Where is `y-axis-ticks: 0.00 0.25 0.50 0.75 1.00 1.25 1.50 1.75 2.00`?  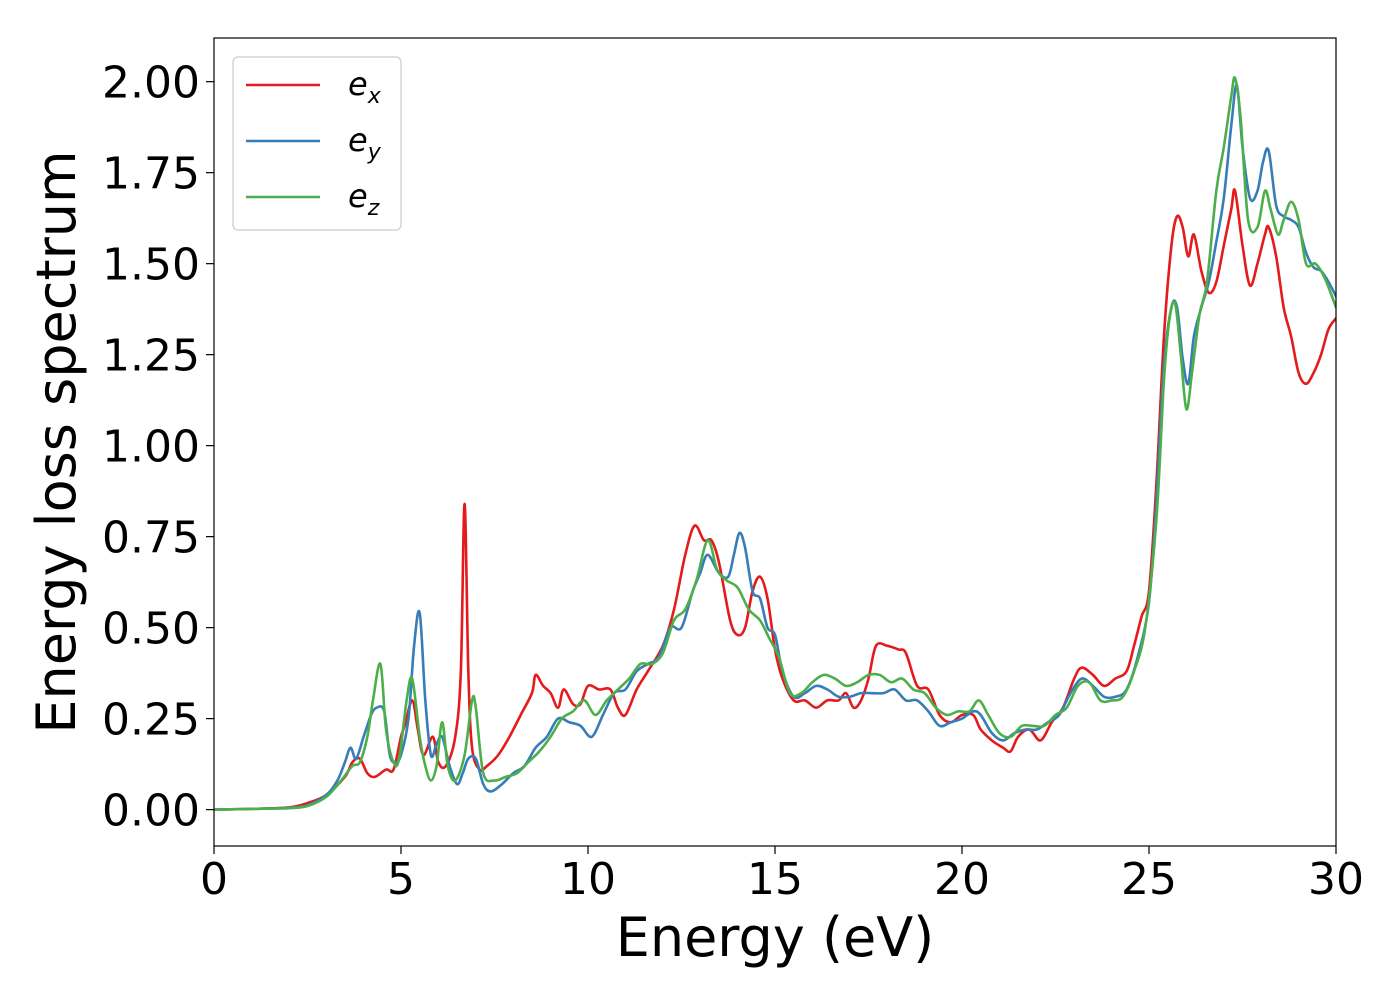 y-axis-ticks: 0.00 0.25 0.50 0.75 1.00 1.25 1.50 1.75 2.00 is located at coordinates (158, 447).